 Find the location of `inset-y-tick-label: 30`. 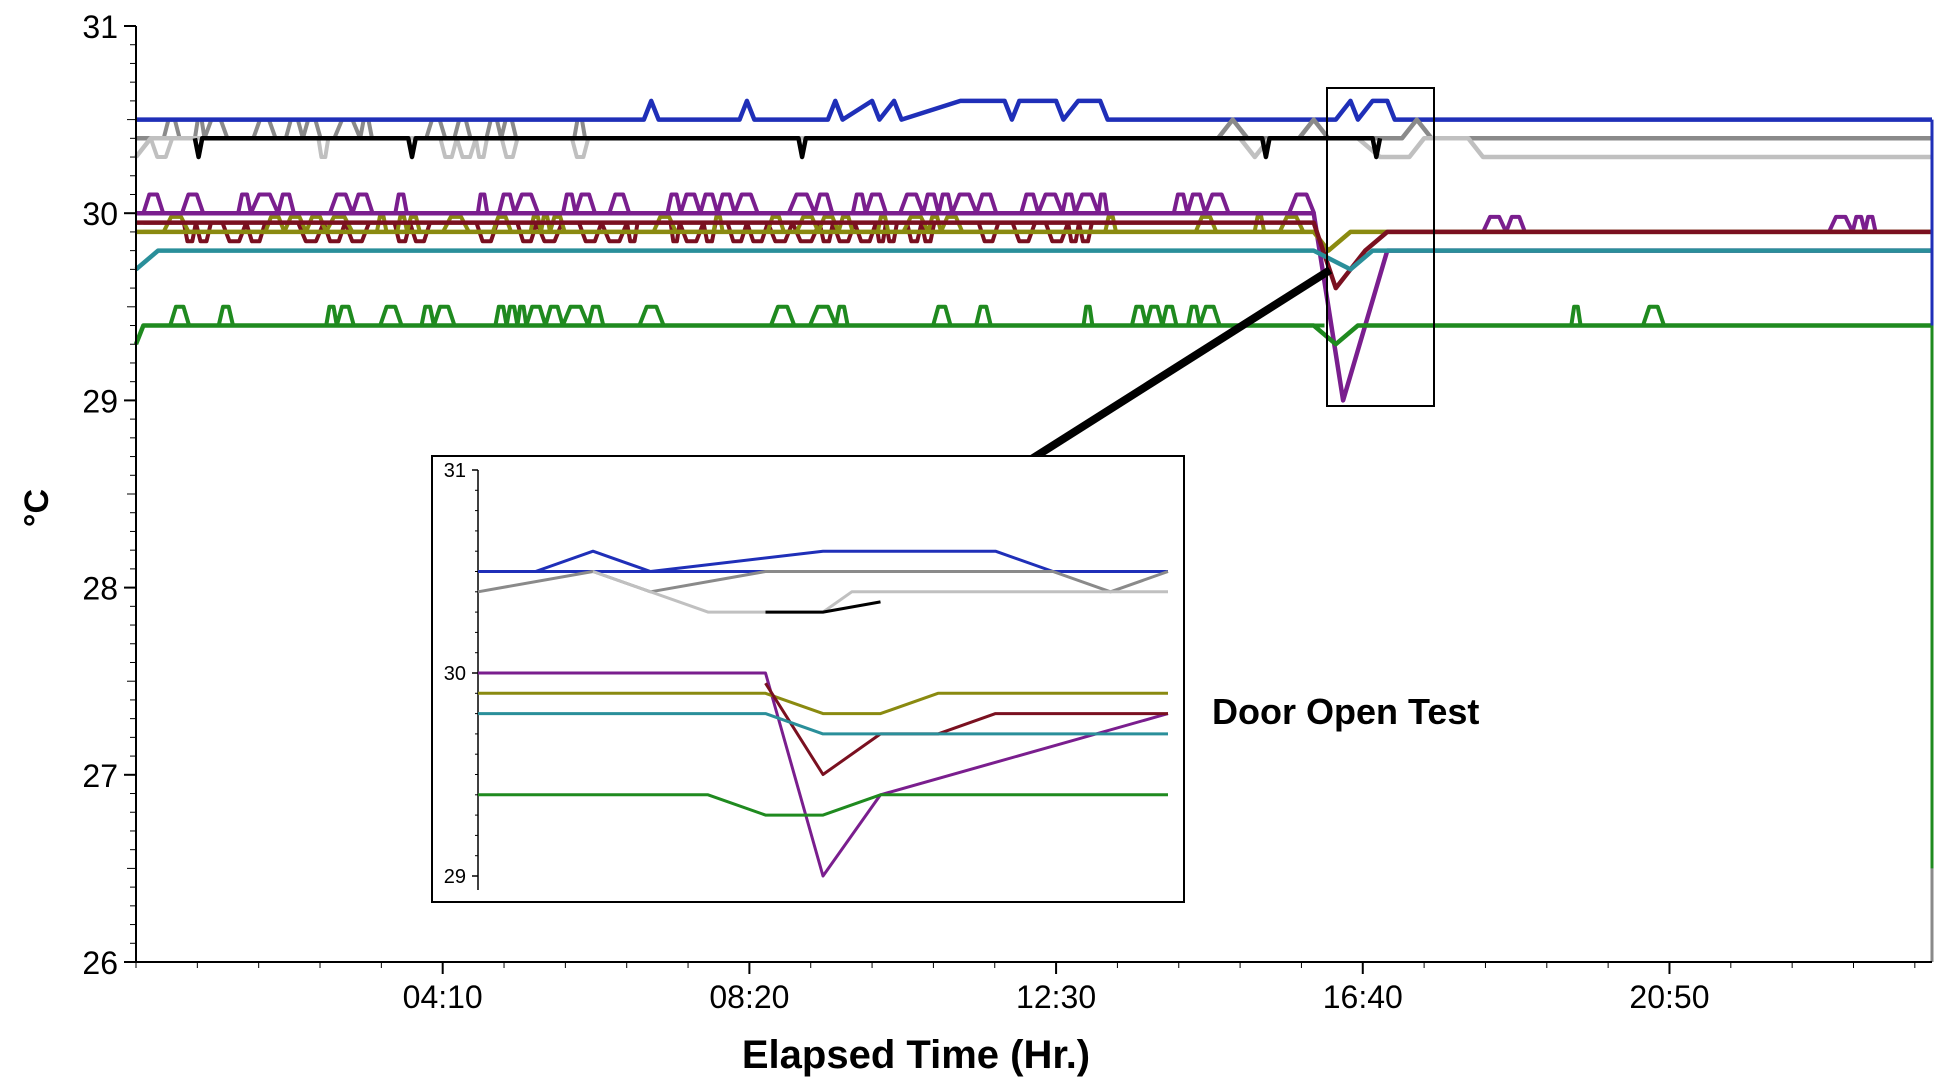

inset-y-tick-label: 30 is located at coordinates (455, 674).